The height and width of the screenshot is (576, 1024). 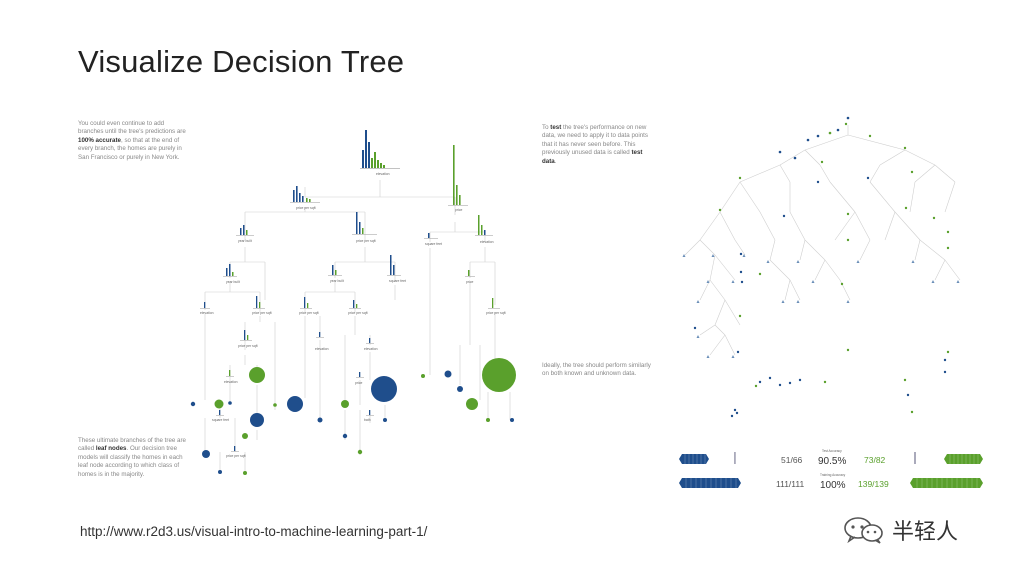 What do you see at coordinates (230, 373) in the screenshot?
I see `node-elevation-5-histogram` at bounding box center [230, 373].